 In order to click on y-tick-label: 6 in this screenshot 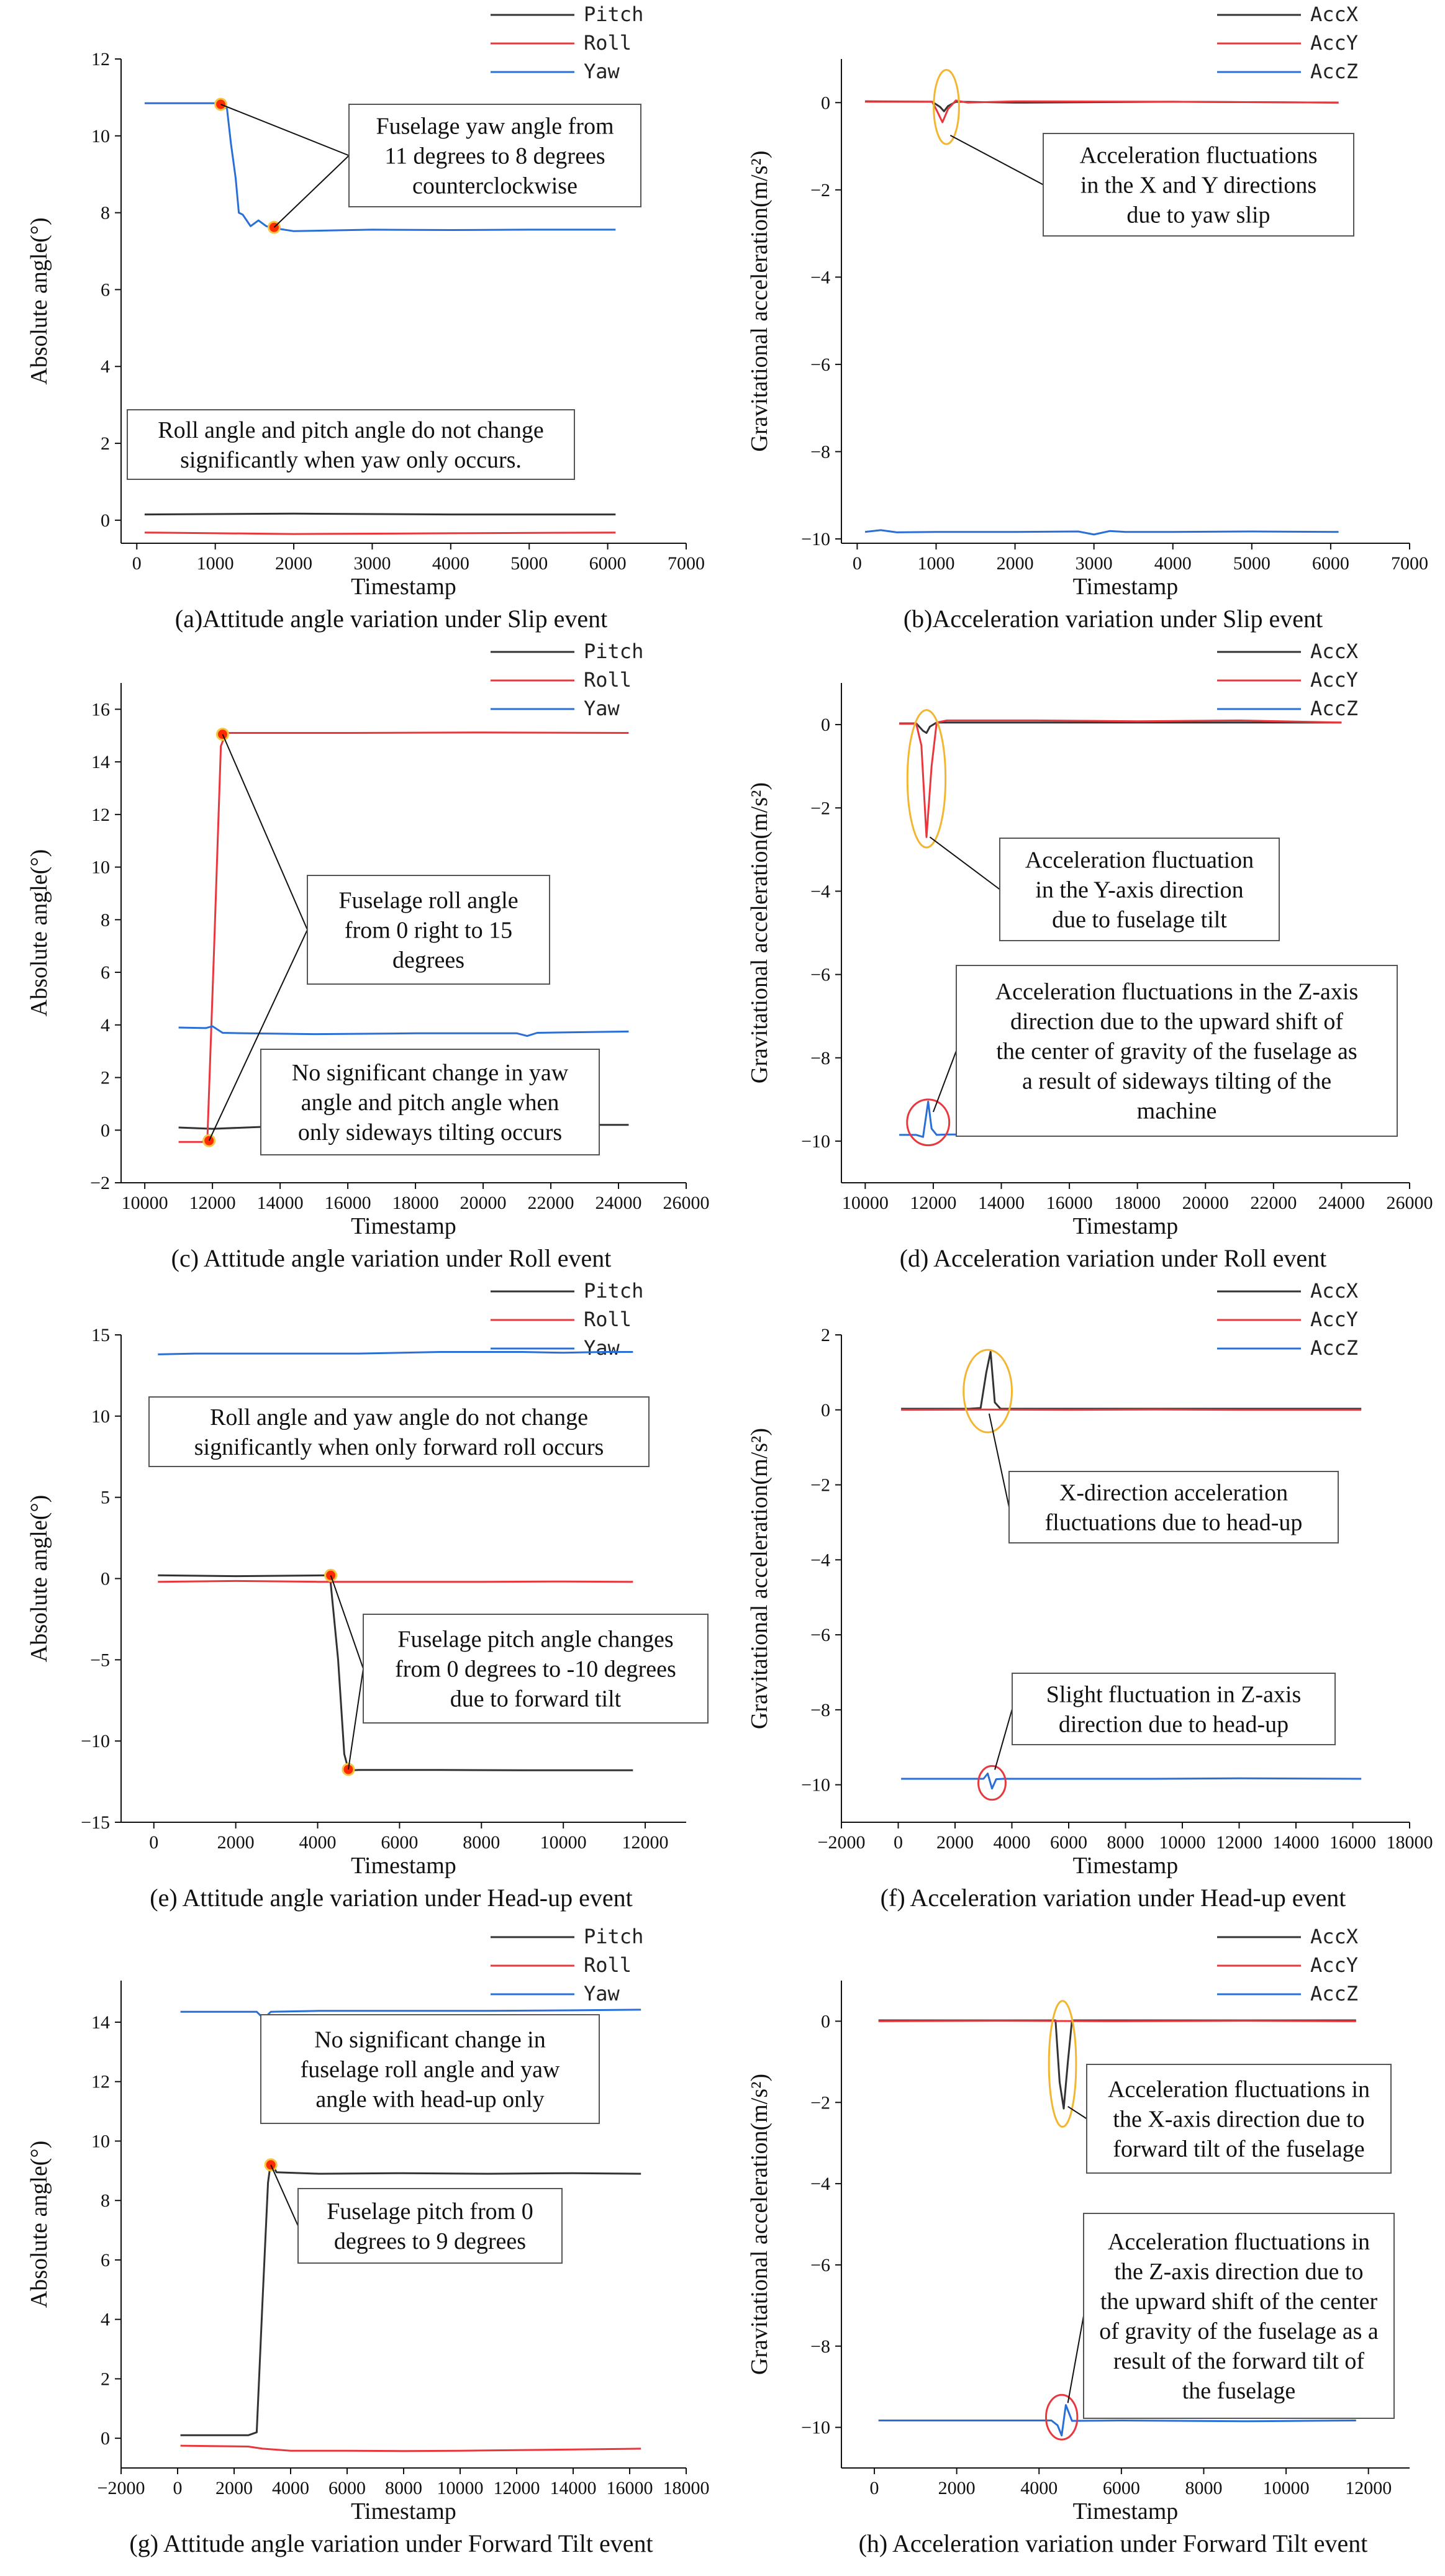, I will do `click(105, 972)`.